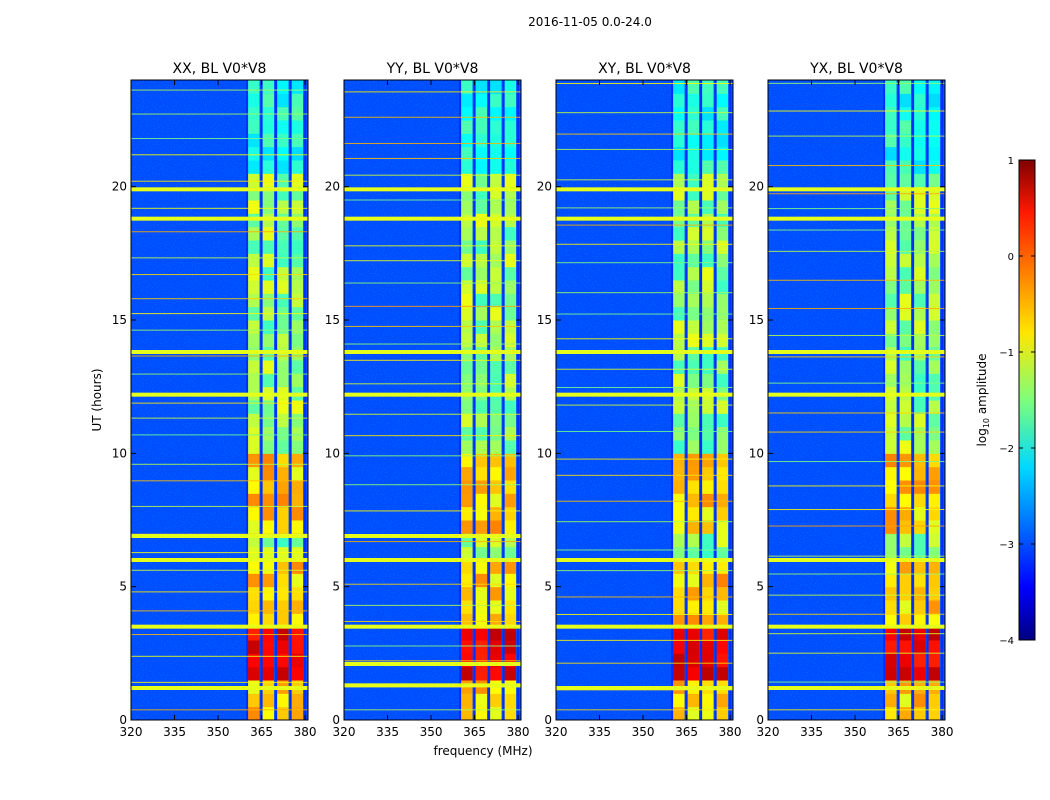 The height and width of the screenshot is (800, 1050). Describe the element at coordinates (768, 732) in the screenshot. I see `x-tick-label: 320` at that location.